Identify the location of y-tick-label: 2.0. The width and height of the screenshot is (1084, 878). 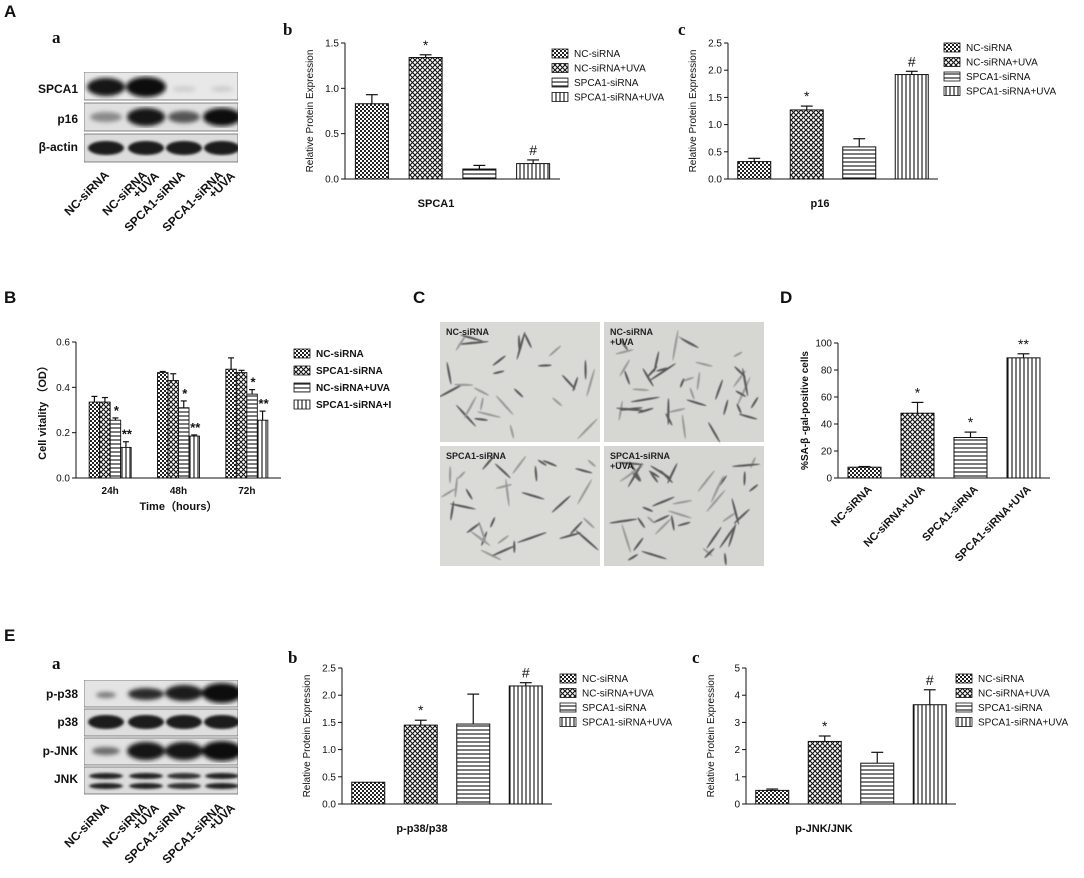
(329, 696).